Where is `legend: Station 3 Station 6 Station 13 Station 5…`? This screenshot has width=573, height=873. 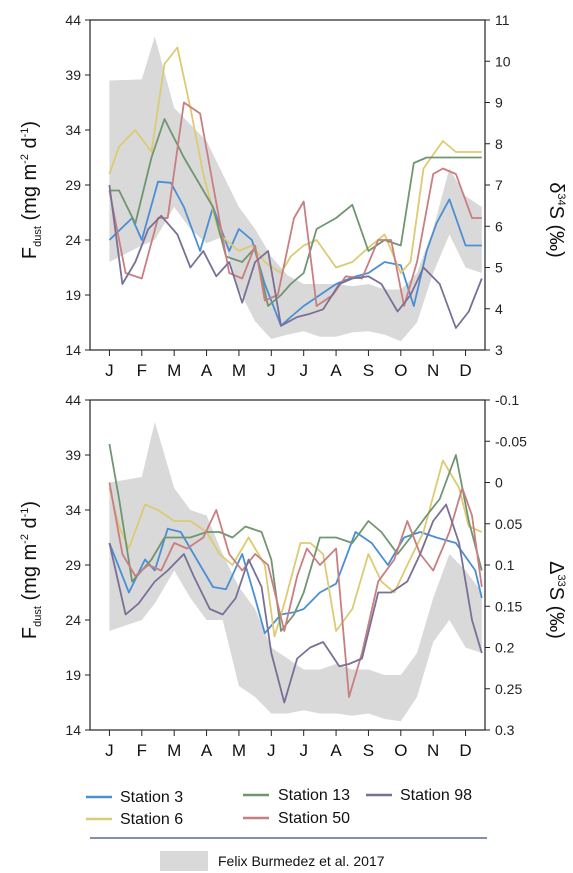
legend: Station 3 Station 6 Station 13 Station 5… is located at coordinates (286, 829).